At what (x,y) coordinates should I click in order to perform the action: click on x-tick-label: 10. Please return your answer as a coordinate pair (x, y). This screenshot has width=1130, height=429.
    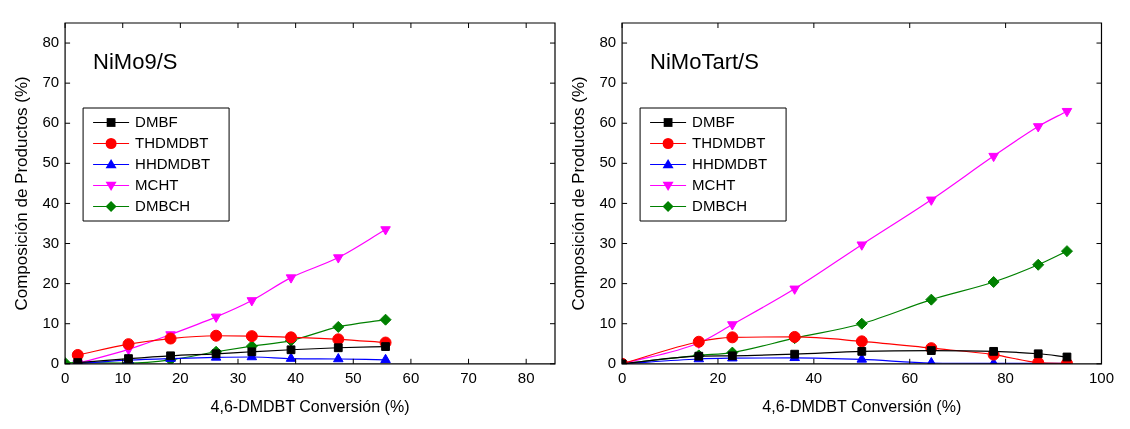
    Looking at the image, I should click on (123, 377).